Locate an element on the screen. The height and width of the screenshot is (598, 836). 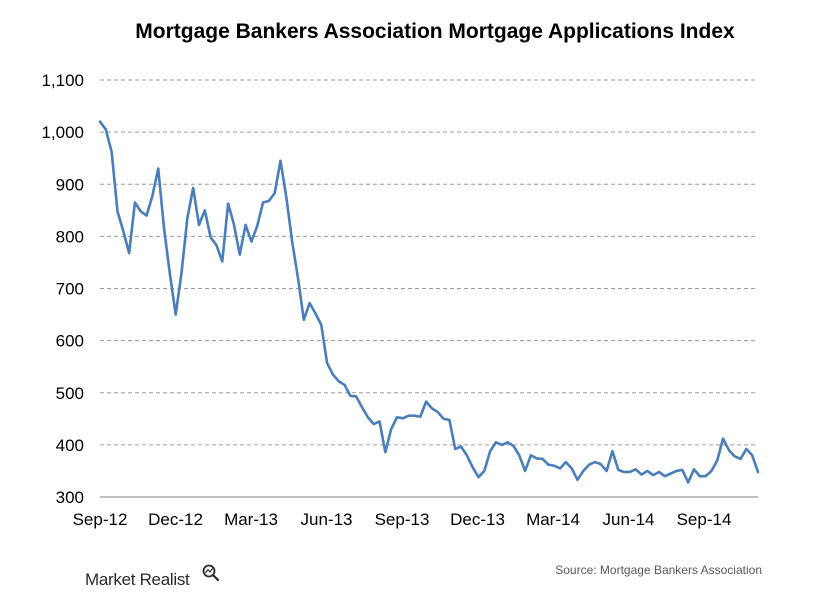
y-tick-label: 600 is located at coordinates (70, 341).